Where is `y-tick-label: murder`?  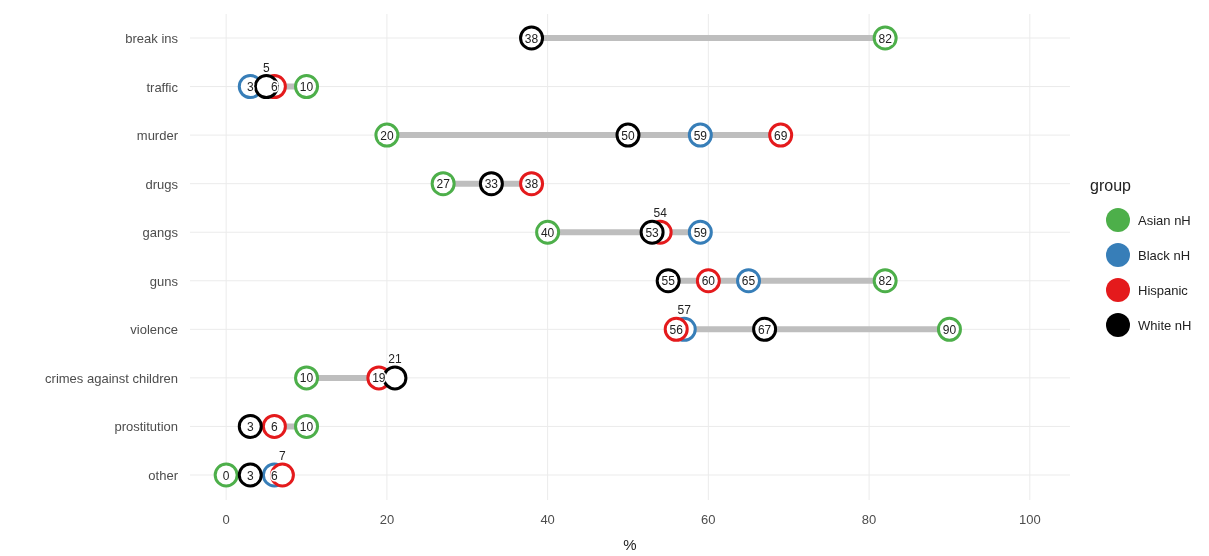 y-tick-label: murder is located at coordinates (157, 136).